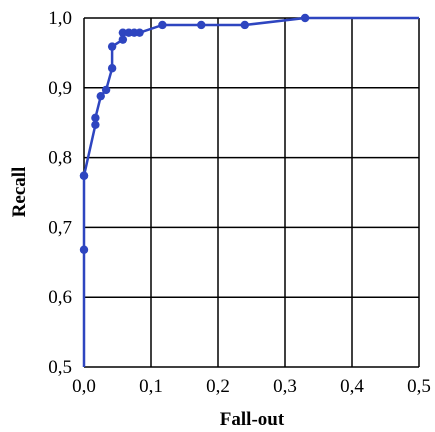 Image resolution: width=435 pixels, height=432 pixels. Describe the element at coordinates (60, 18) in the screenshot. I see `y-tick-label: 1,0` at that location.